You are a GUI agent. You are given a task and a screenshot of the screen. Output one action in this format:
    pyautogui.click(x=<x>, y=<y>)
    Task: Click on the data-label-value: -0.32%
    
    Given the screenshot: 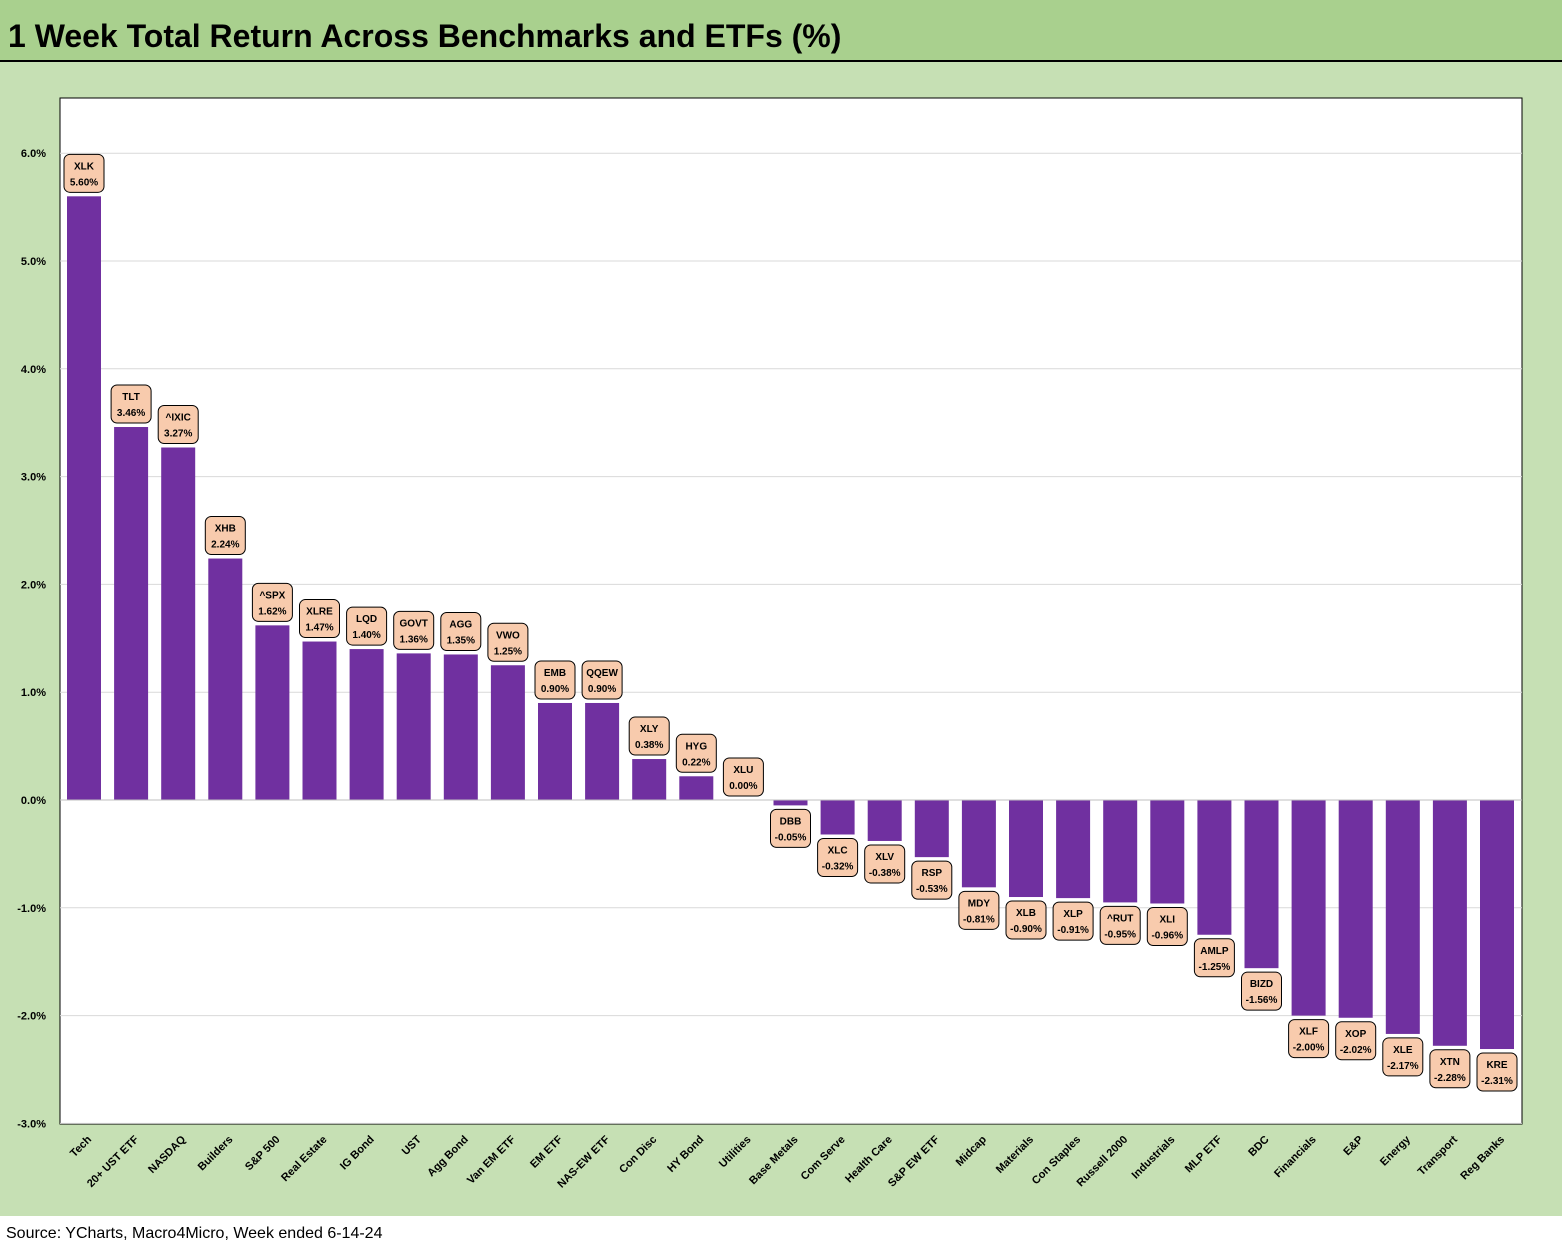 What is the action you would take?
    pyautogui.click(x=838, y=866)
    